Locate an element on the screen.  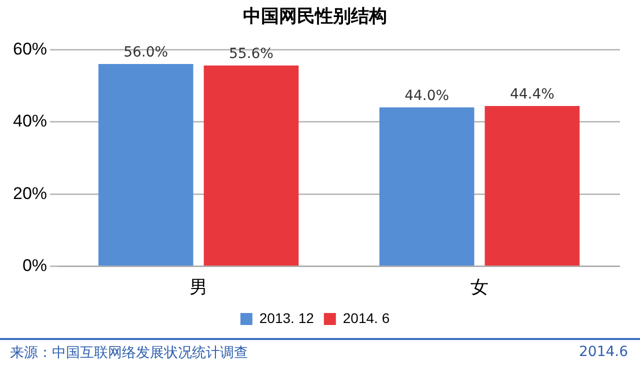
data-label: 56.0% is located at coordinates (146, 52).